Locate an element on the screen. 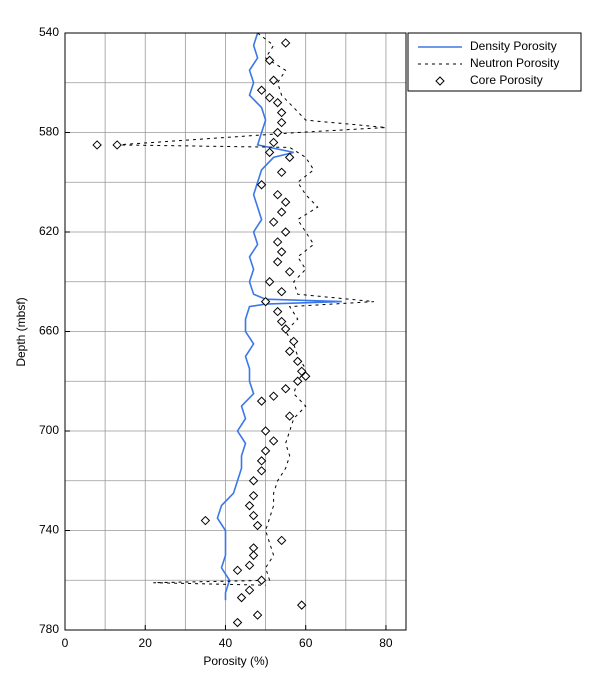 The width and height of the screenshot is (594, 686). y-tick-label: 540 is located at coordinates (49, 32).